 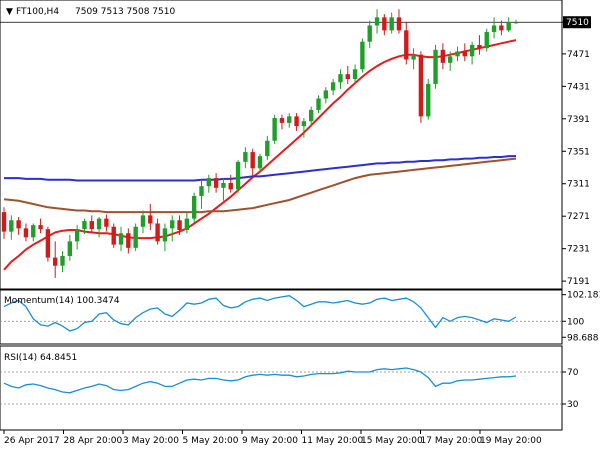 What do you see at coordinates (260, 380) in the screenshot?
I see `rsi-line` at bounding box center [260, 380].